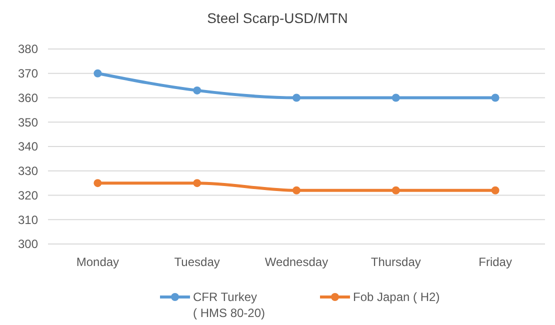 The width and height of the screenshot is (555, 325). Describe the element at coordinates (28, 195) in the screenshot. I see `y-tick-label: 320` at that location.